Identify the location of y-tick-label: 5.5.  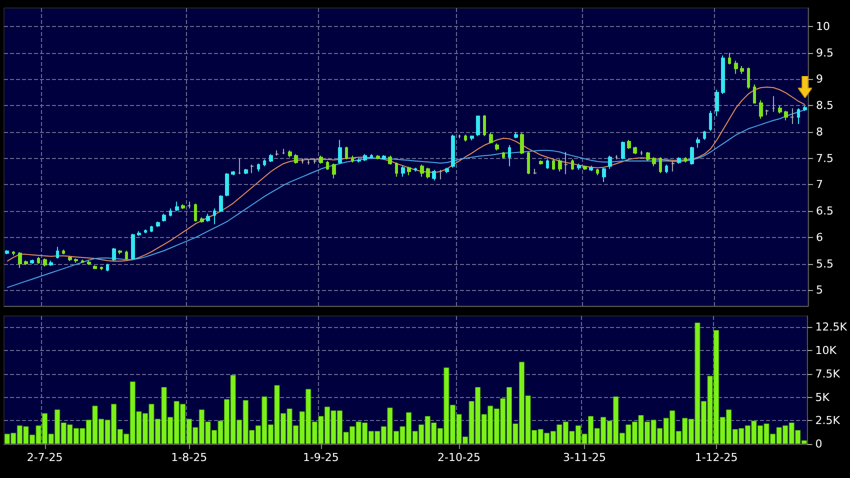
(825, 263).